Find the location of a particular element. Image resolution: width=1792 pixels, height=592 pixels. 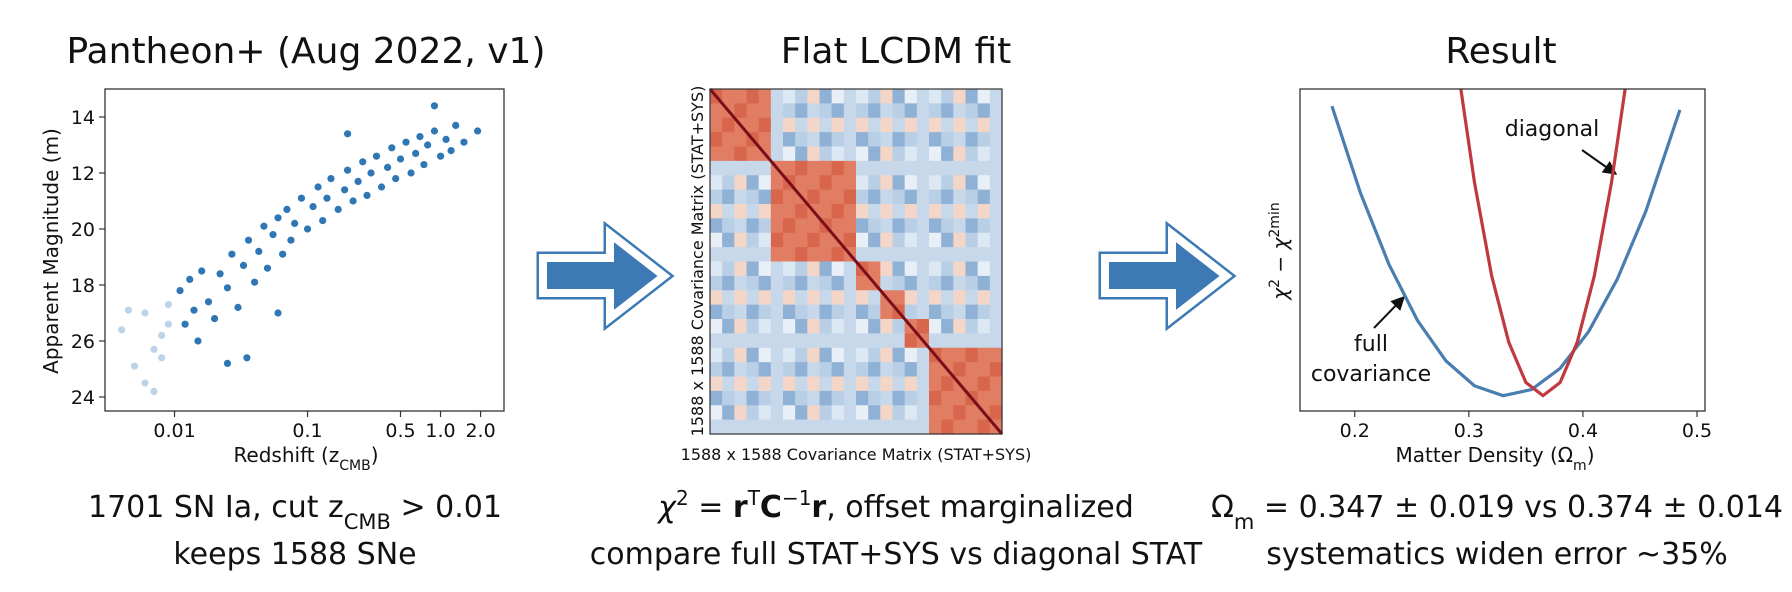

annotation-arrow is located at coordinates (1389, 312).